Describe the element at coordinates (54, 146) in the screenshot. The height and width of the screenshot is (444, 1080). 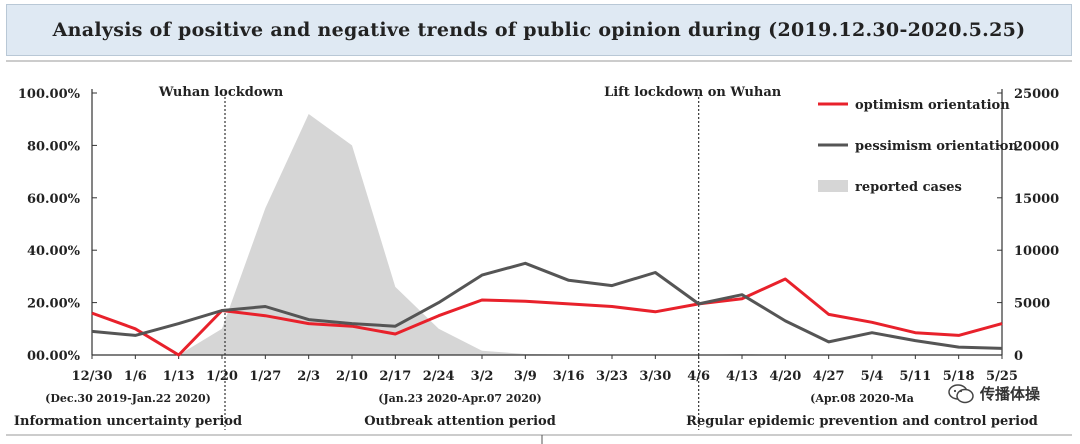
I see `y-left-tick-label: 80.00%` at that location.